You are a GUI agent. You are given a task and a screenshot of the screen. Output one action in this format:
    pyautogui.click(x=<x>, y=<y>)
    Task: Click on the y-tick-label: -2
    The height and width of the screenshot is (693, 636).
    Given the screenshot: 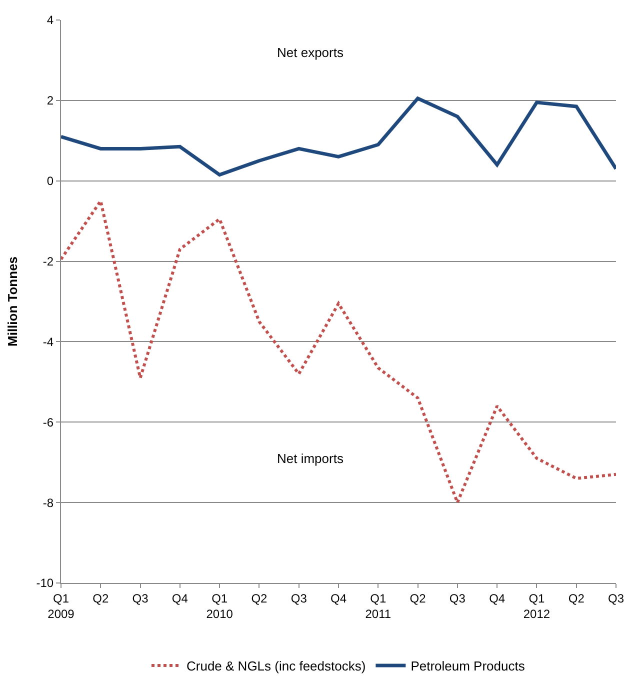 What is the action you would take?
    pyautogui.click(x=48, y=261)
    